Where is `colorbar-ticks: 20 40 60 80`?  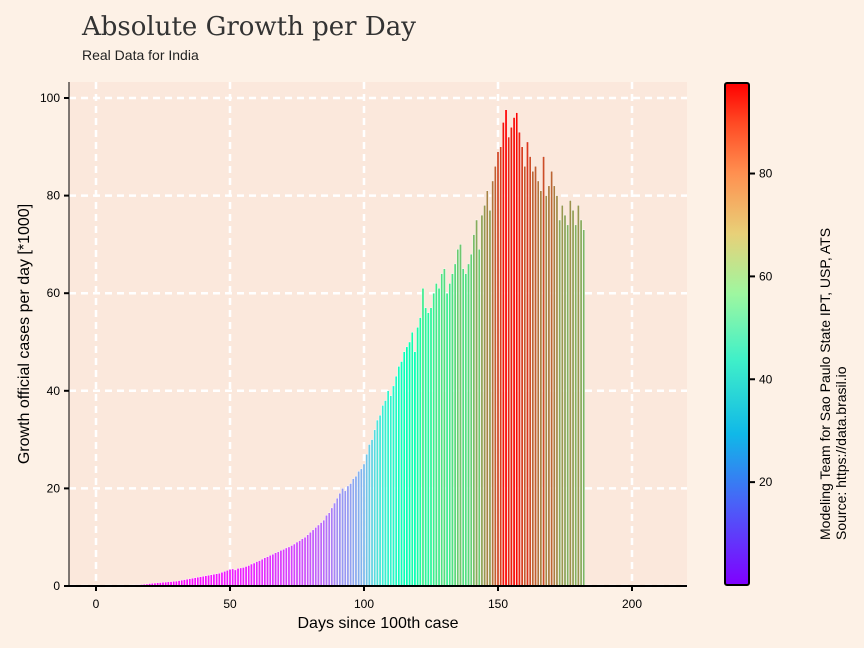
colorbar-ticks: 20 40 60 80 is located at coordinates (761, 328).